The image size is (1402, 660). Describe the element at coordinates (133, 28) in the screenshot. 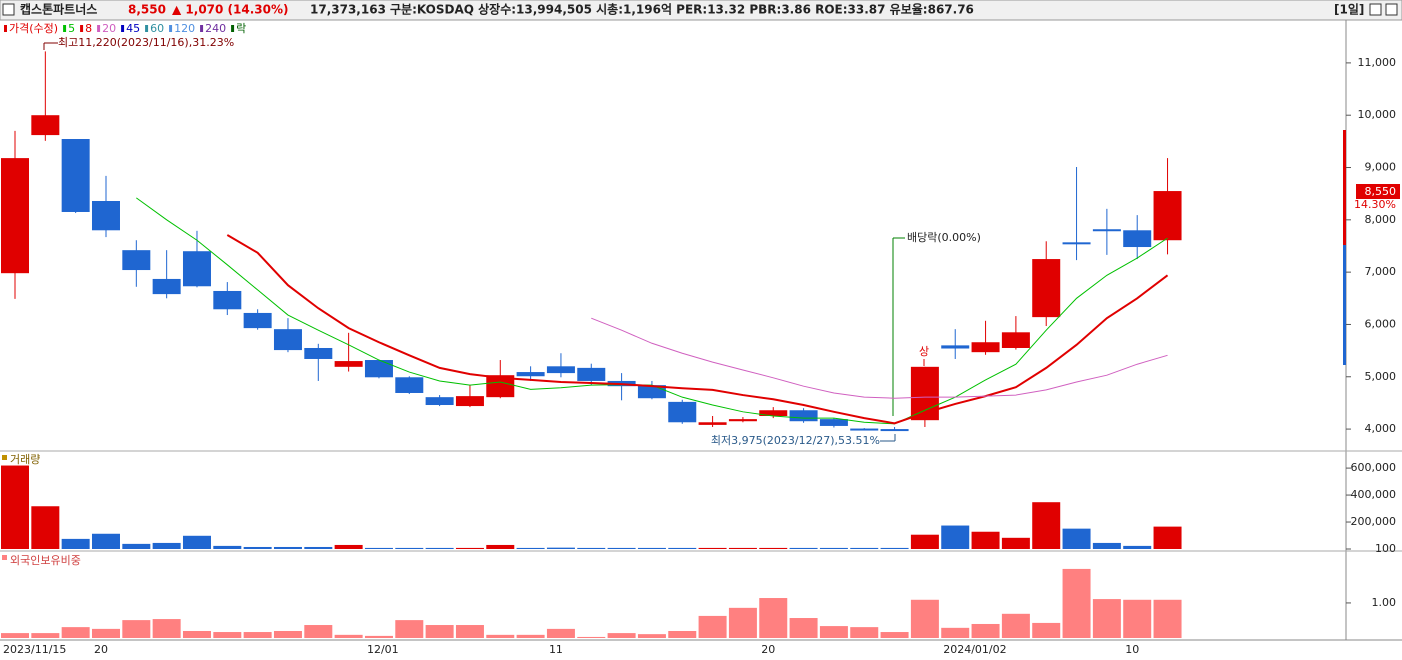

I see `legend-label: 45` at that location.